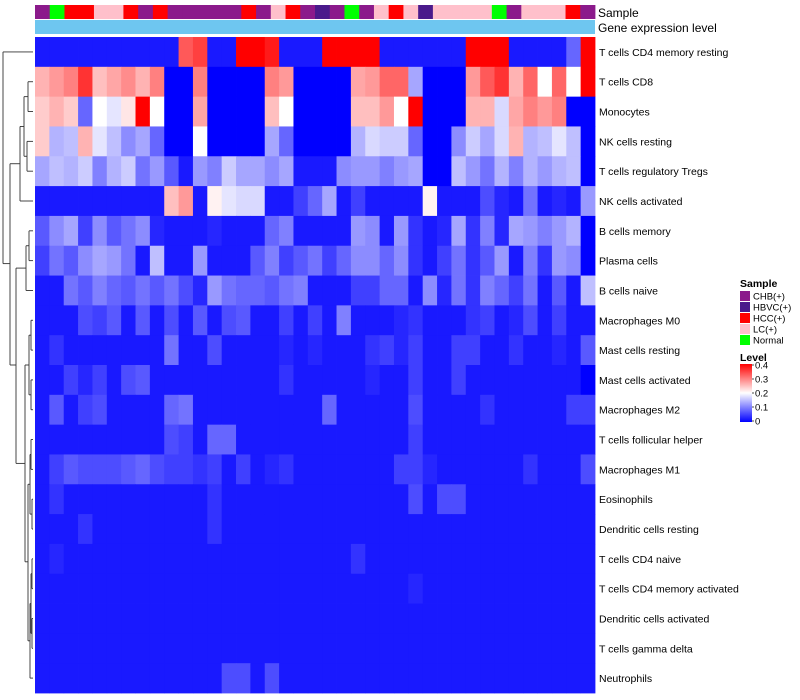  Describe the element at coordinates (761, 408) in the screenshot. I see `legend-tick-label: 0.1` at that location.